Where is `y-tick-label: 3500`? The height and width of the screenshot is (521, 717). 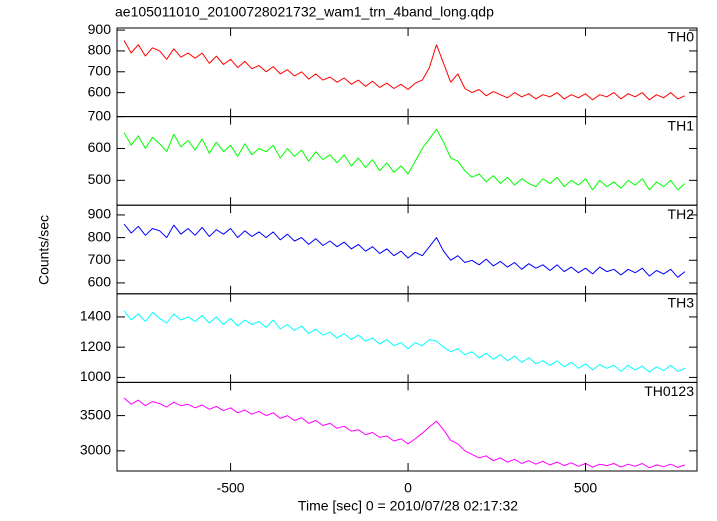 y-tick-label: 3500 is located at coordinates (95, 414).